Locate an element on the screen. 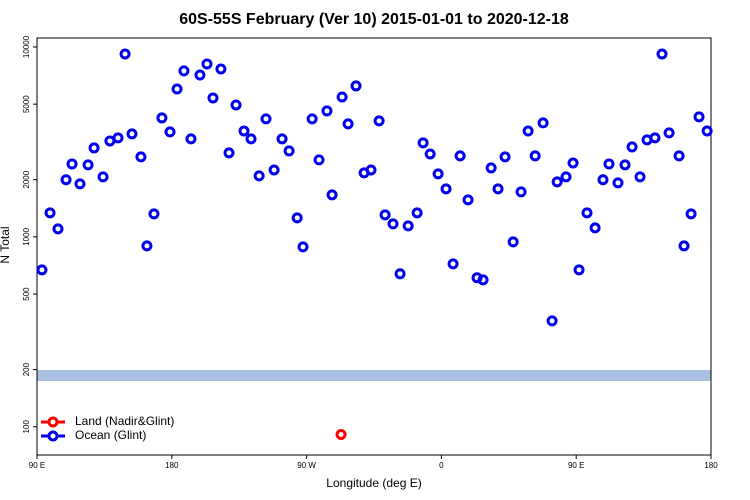  y-tick-label: 5000 is located at coordinates (26, 104).